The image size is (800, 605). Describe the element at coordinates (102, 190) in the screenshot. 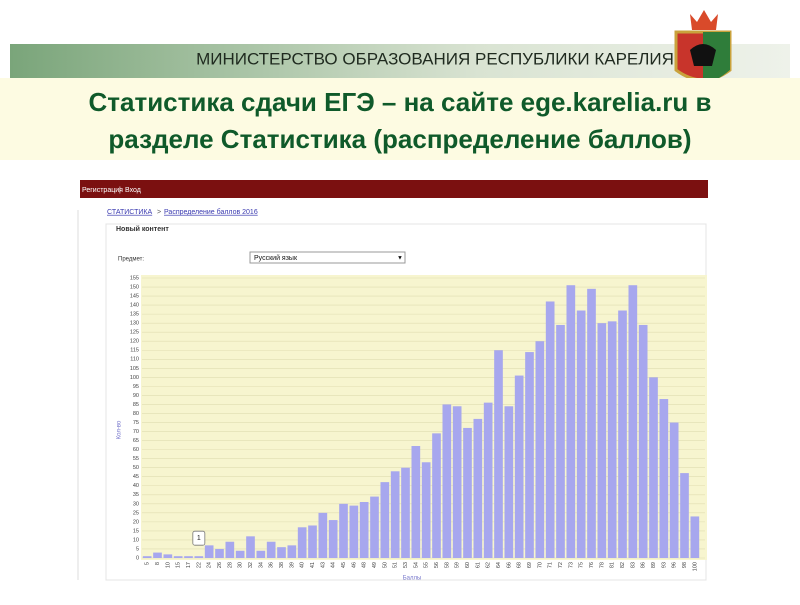

I see `register-link: Регистрация` at that location.